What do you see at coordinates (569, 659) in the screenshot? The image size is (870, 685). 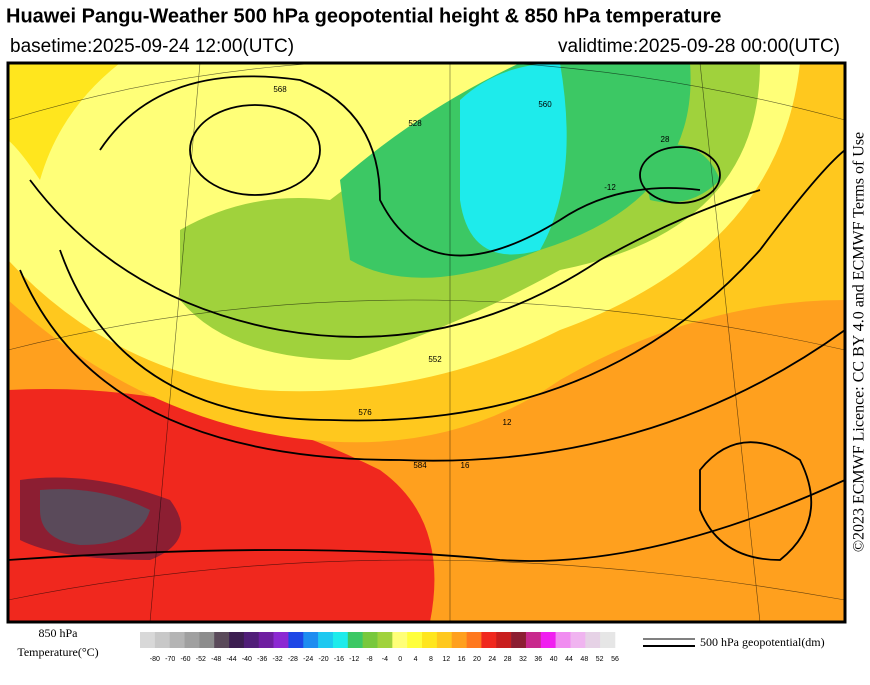 I see `colorbar-tick: 44` at bounding box center [569, 659].